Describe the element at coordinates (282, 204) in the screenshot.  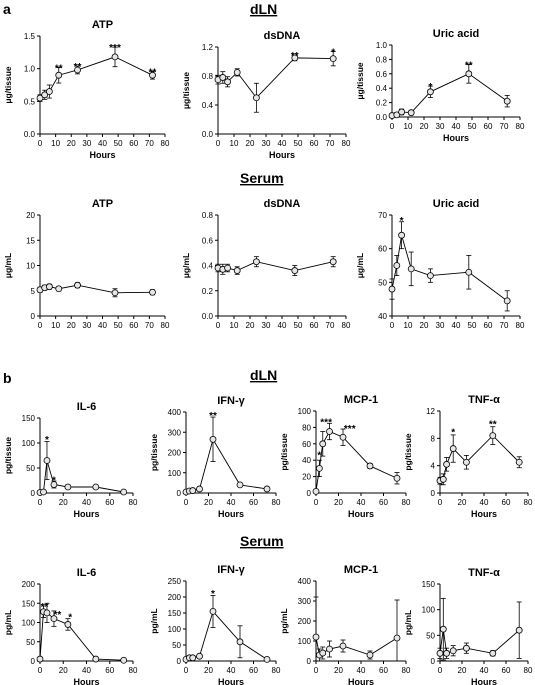
I see `chart-title: dsDNA` at that location.